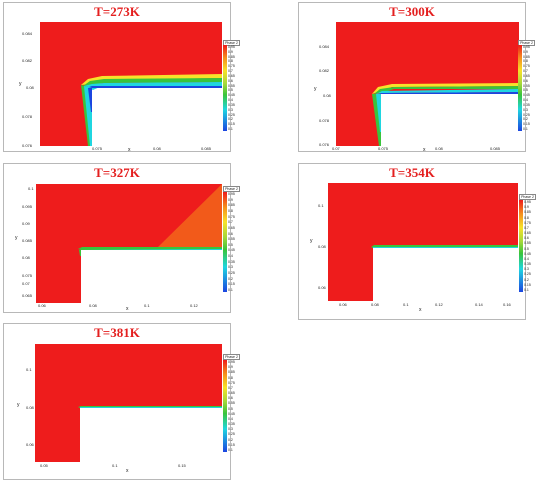  I want to click on y-tick: 0.085, so click(27, 240).